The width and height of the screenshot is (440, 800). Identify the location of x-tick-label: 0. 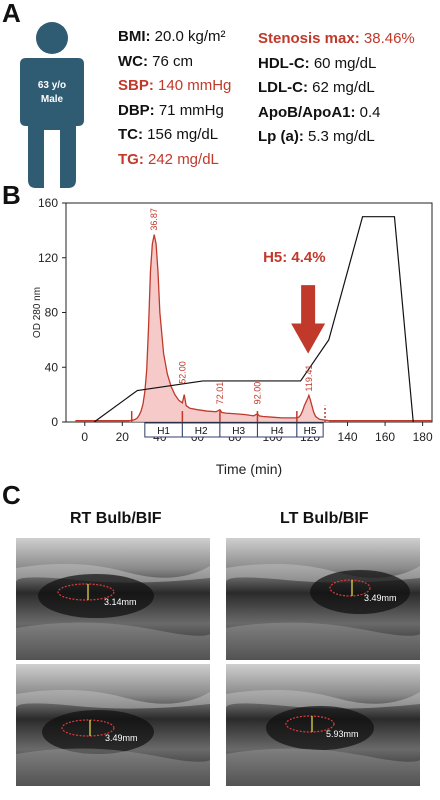
(84, 437).